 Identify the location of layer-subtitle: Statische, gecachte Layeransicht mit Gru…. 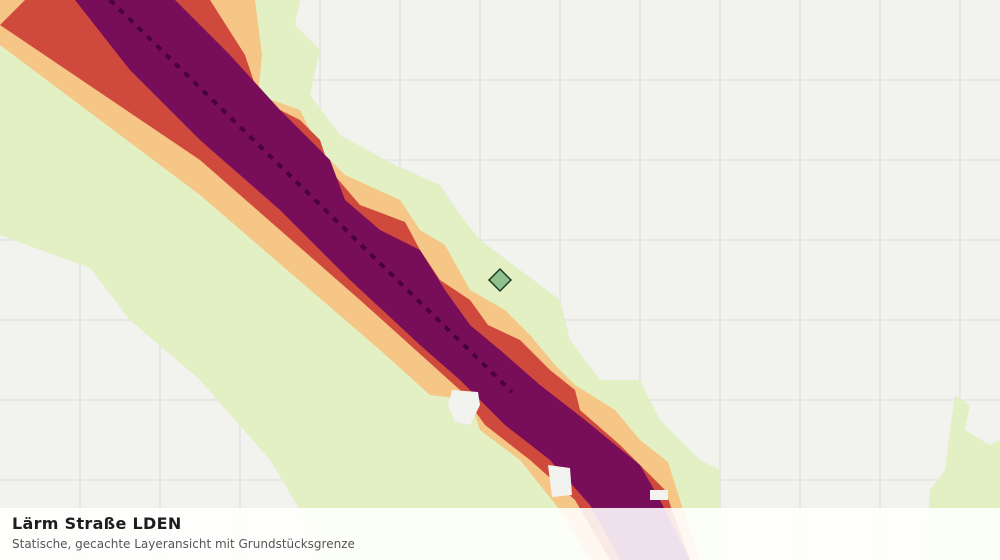
(183, 544).